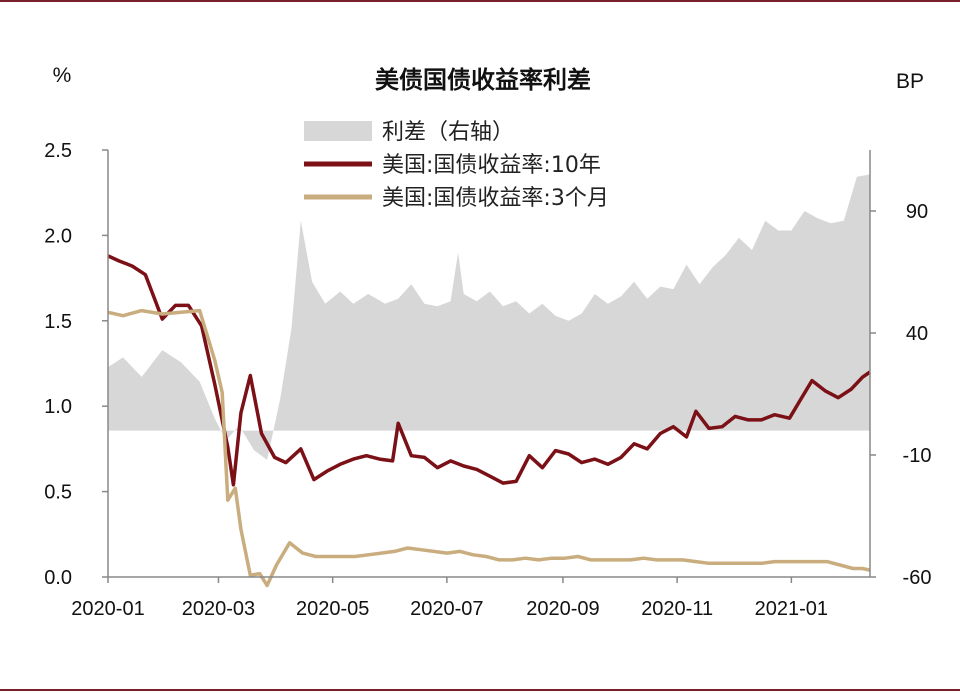  What do you see at coordinates (483, 80) in the screenshot?
I see `chart-title: 美债国债收益率利差` at bounding box center [483, 80].